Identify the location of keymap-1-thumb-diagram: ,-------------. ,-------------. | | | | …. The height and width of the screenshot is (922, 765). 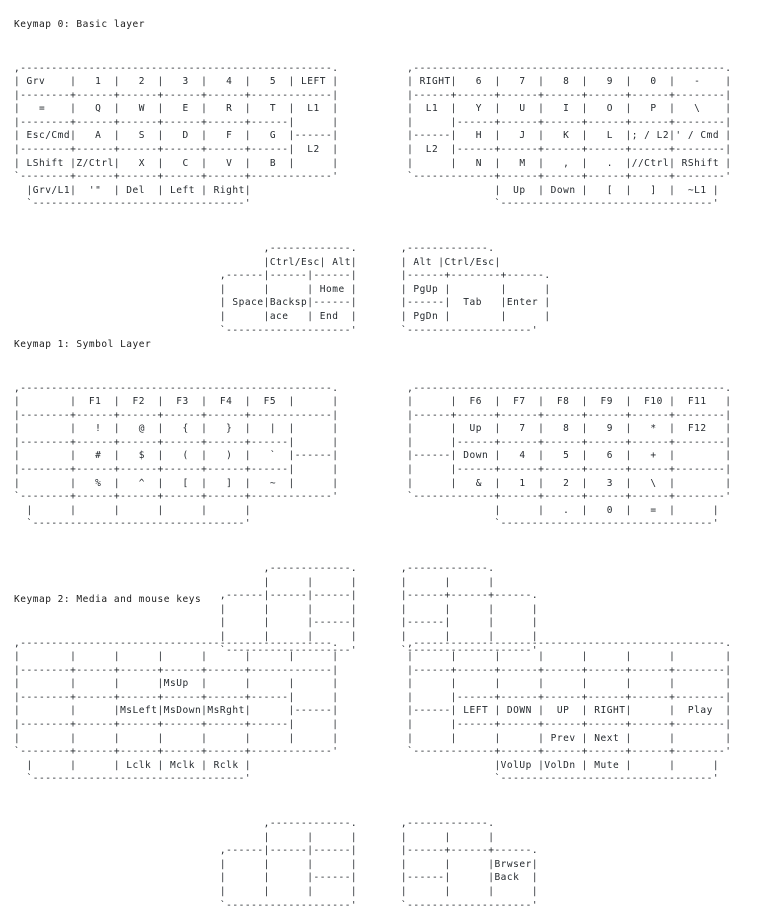
(379, 609).